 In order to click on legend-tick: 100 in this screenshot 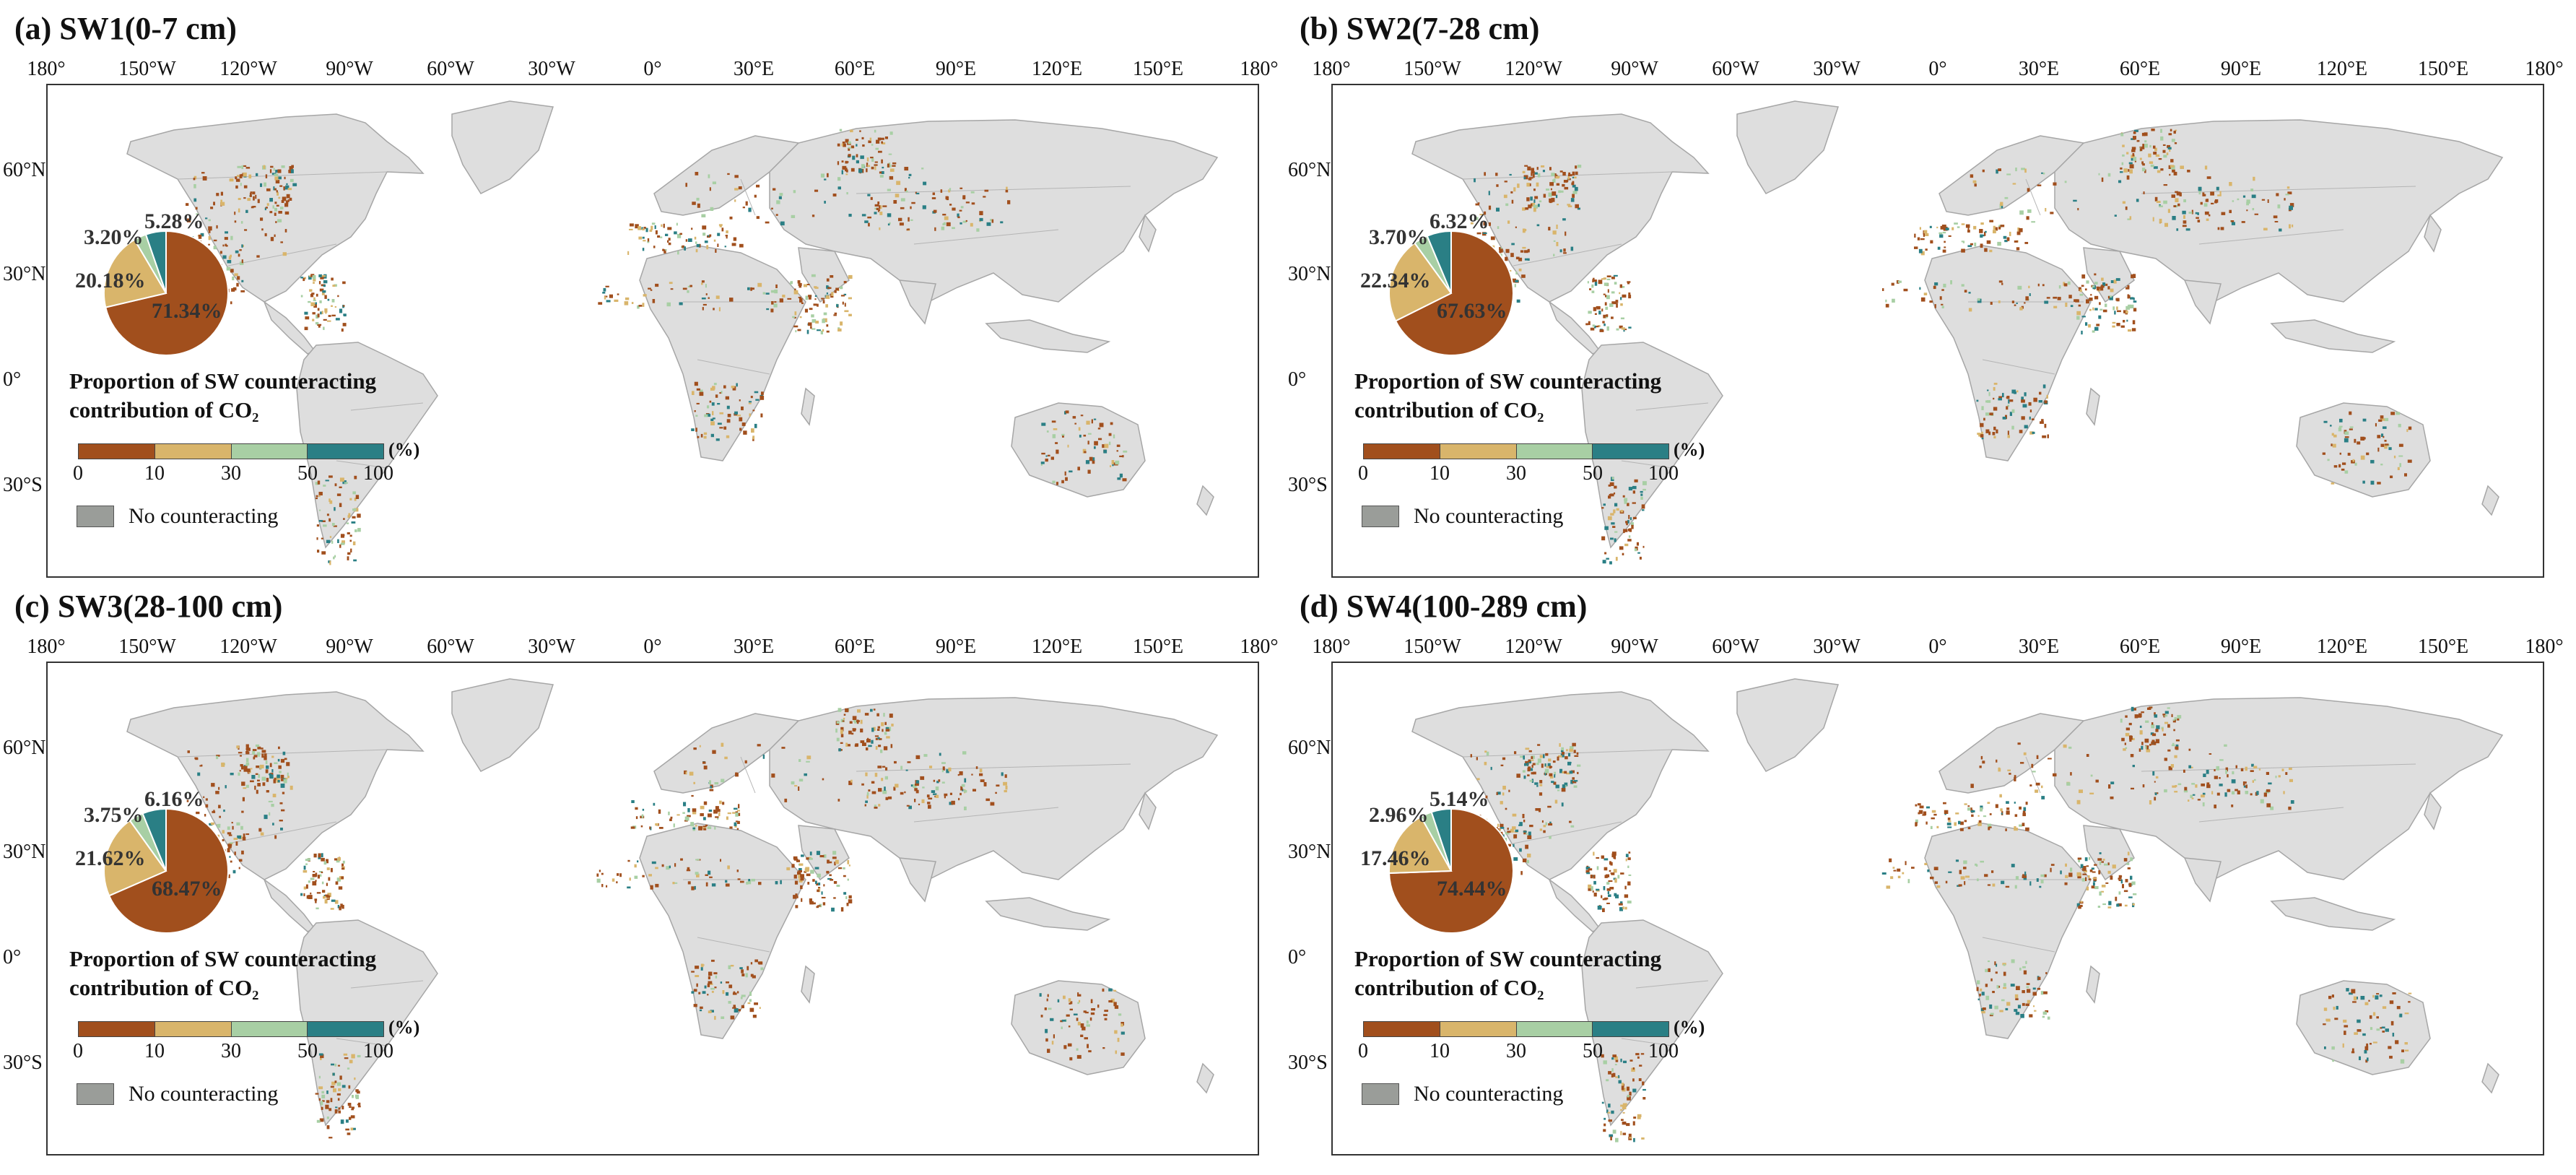, I will do `click(1663, 473)`.